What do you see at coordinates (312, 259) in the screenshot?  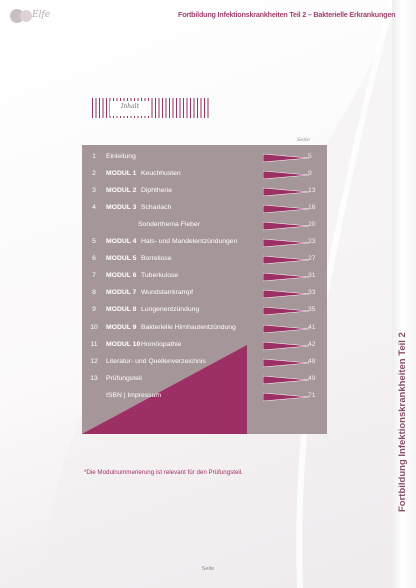 I see `toc-page-number: 27` at bounding box center [312, 259].